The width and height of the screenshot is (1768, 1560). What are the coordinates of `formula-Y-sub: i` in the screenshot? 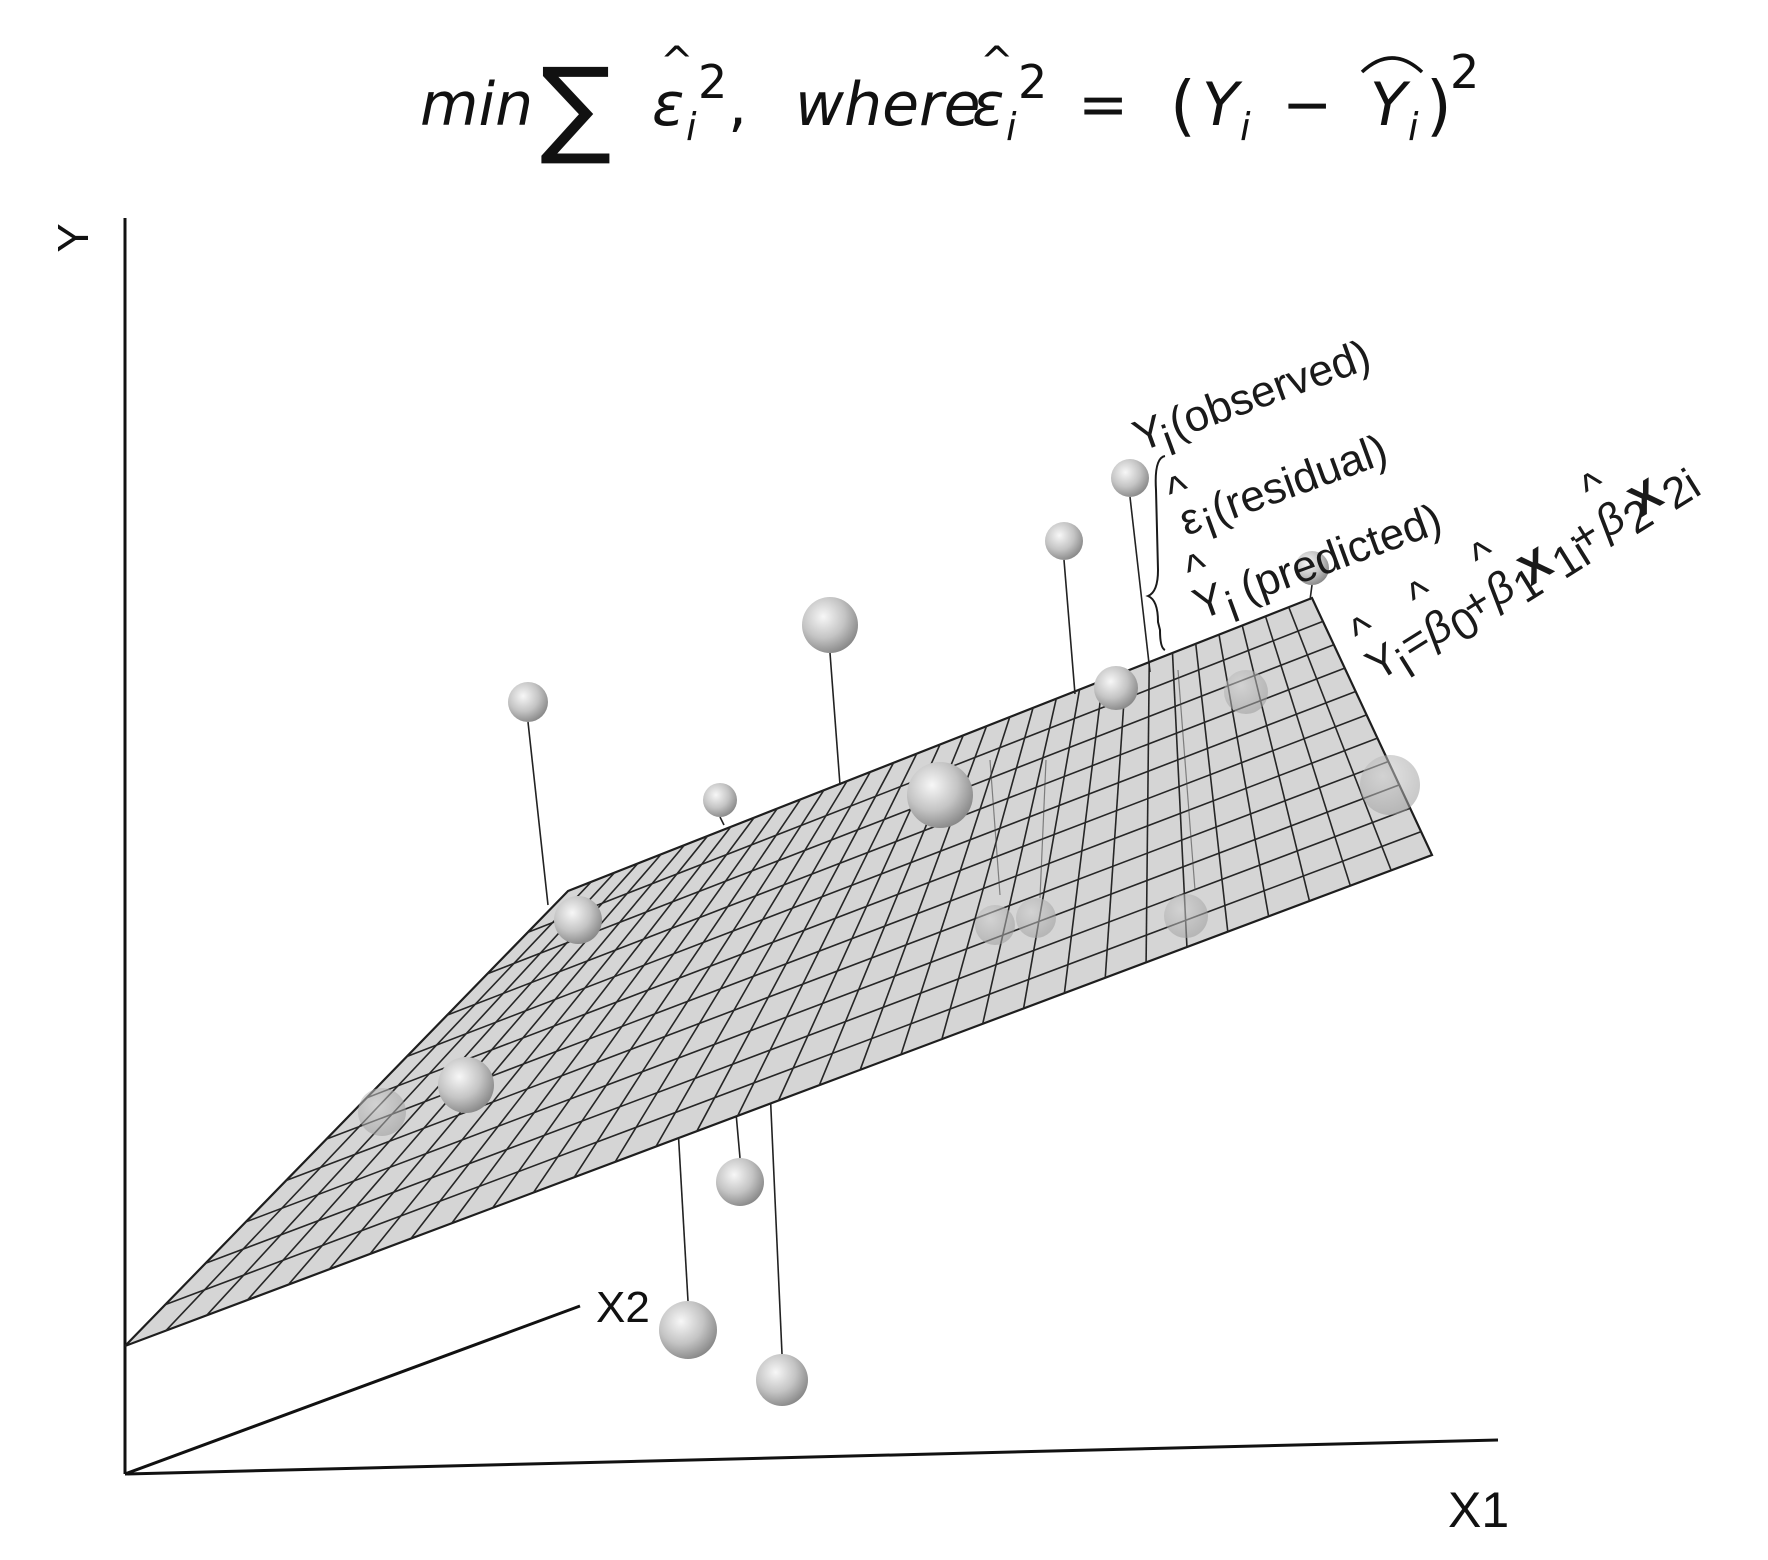 It's located at (1245, 127).